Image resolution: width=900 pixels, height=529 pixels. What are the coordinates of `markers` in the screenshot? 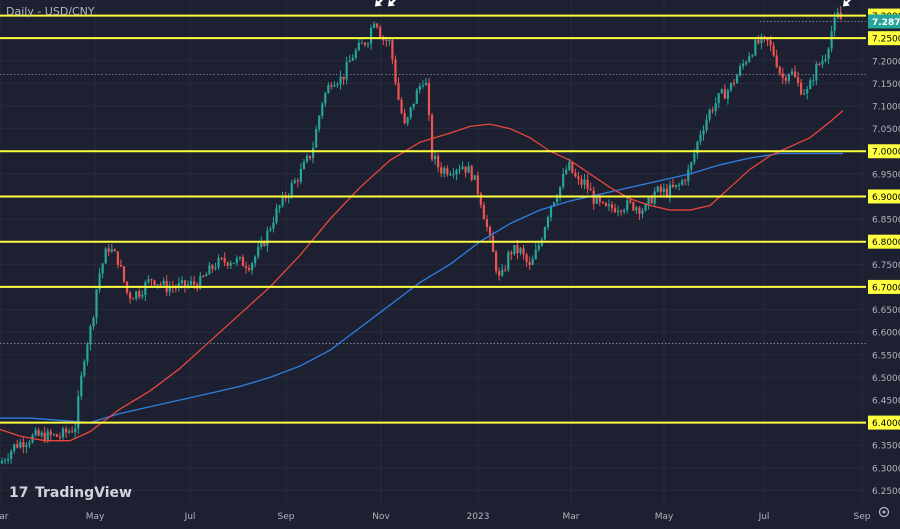 It's located at (613, 3).